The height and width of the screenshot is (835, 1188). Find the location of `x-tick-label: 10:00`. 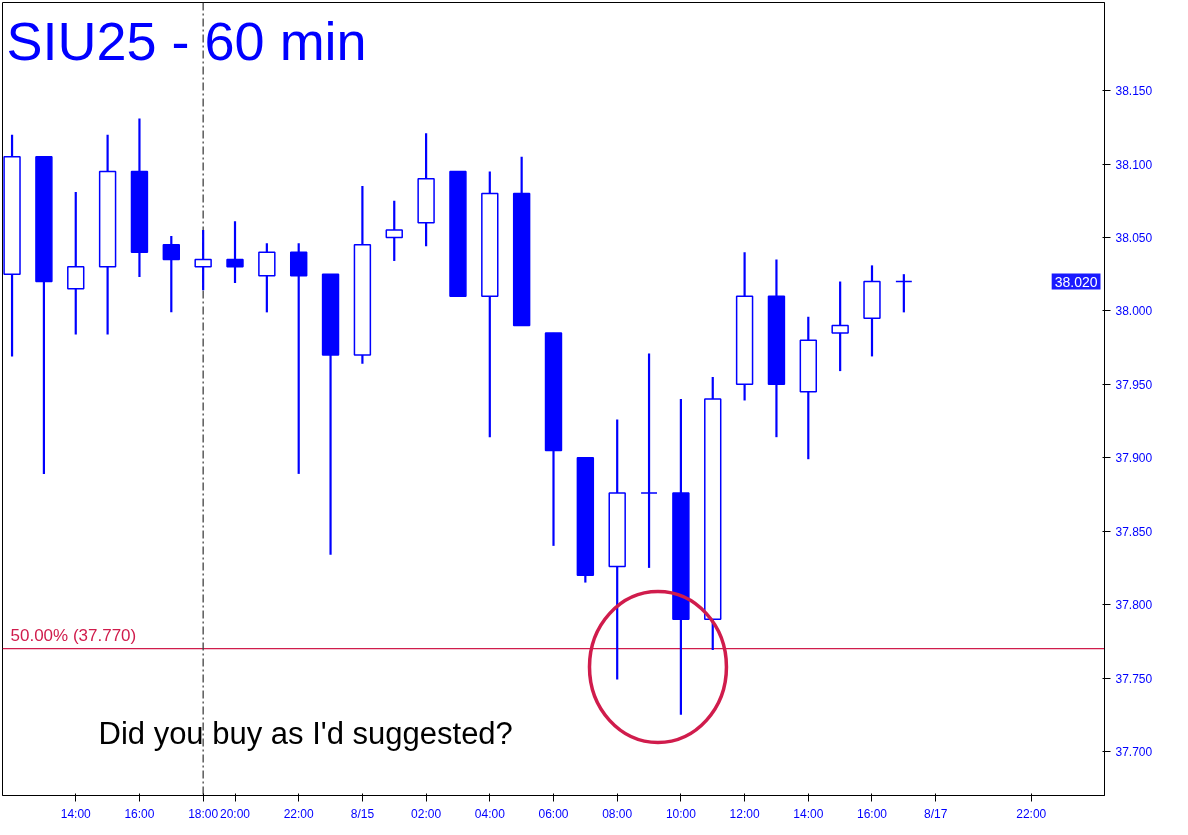

x-tick-label: 10:00 is located at coordinates (681, 813).